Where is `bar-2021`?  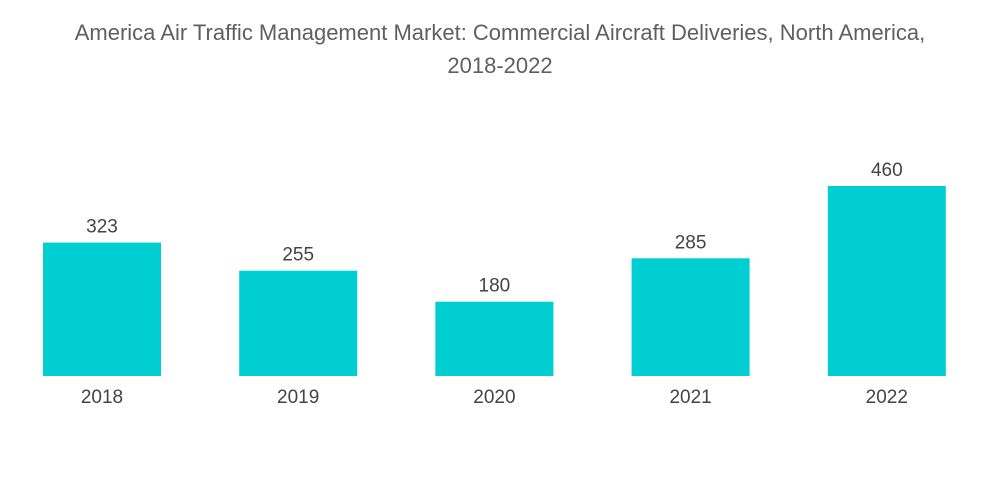
bar-2021 is located at coordinates (690, 317).